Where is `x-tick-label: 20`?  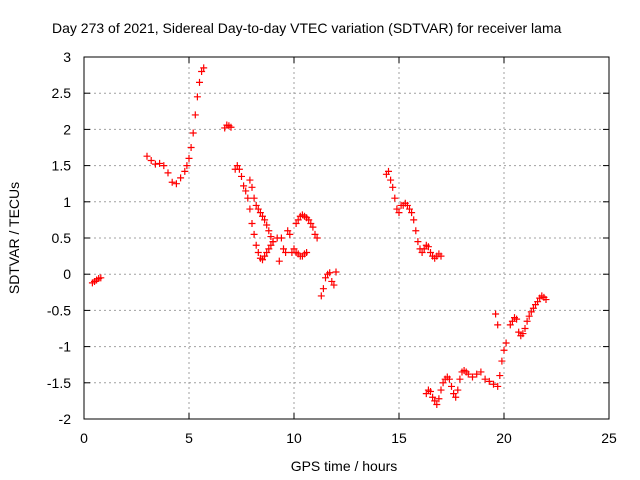 x-tick-label: 20 is located at coordinates (504, 438).